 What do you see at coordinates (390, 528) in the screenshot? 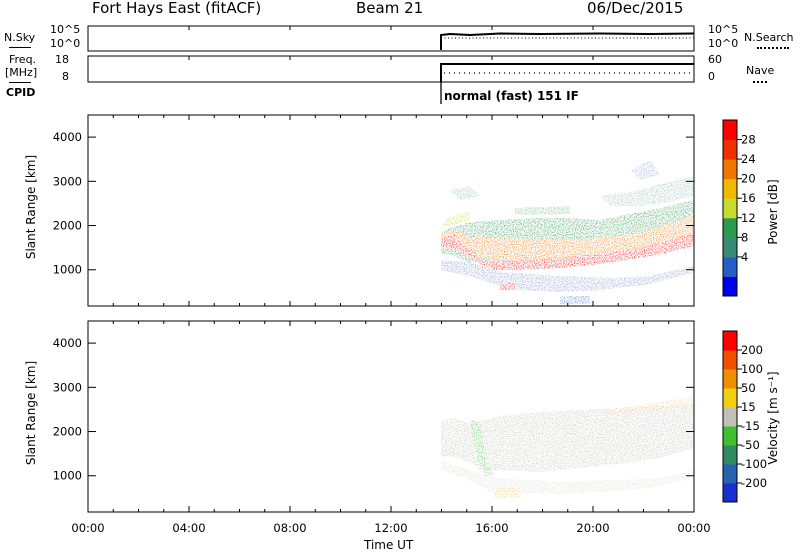
I see `xtick-label: 12:00` at bounding box center [390, 528].